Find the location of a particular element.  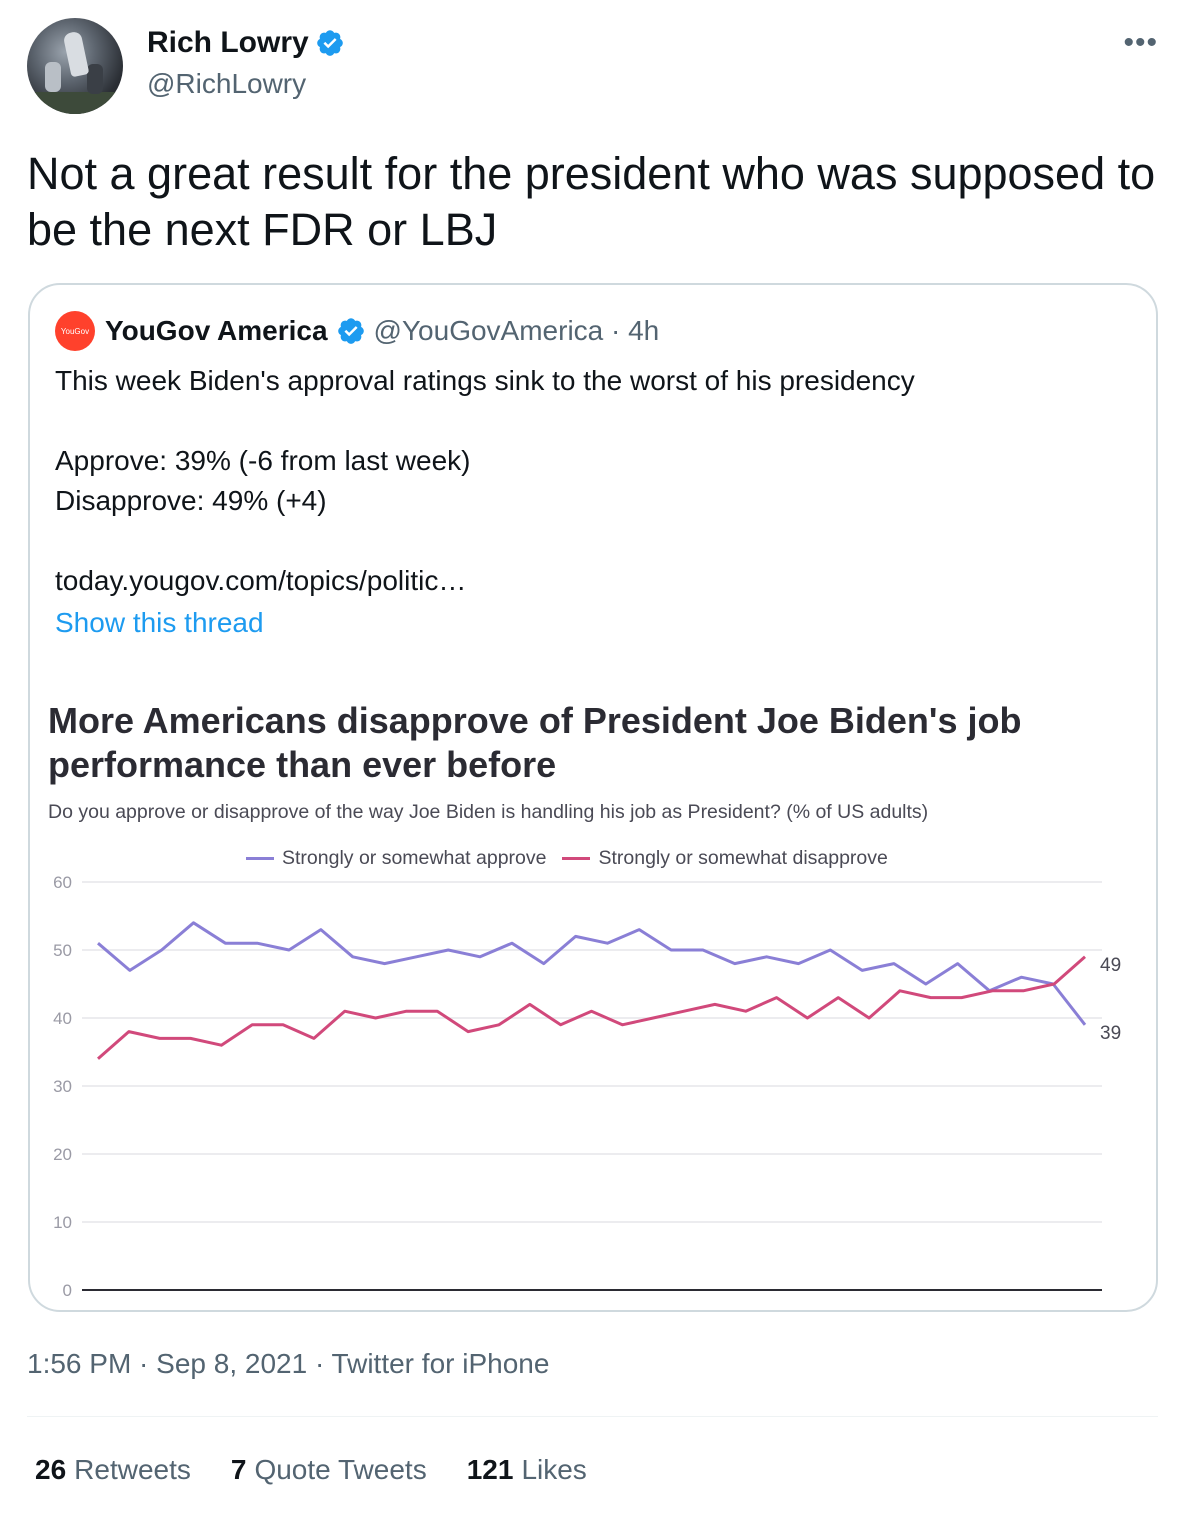

retweets-count: 26 is located at coordinates (51, 1469).